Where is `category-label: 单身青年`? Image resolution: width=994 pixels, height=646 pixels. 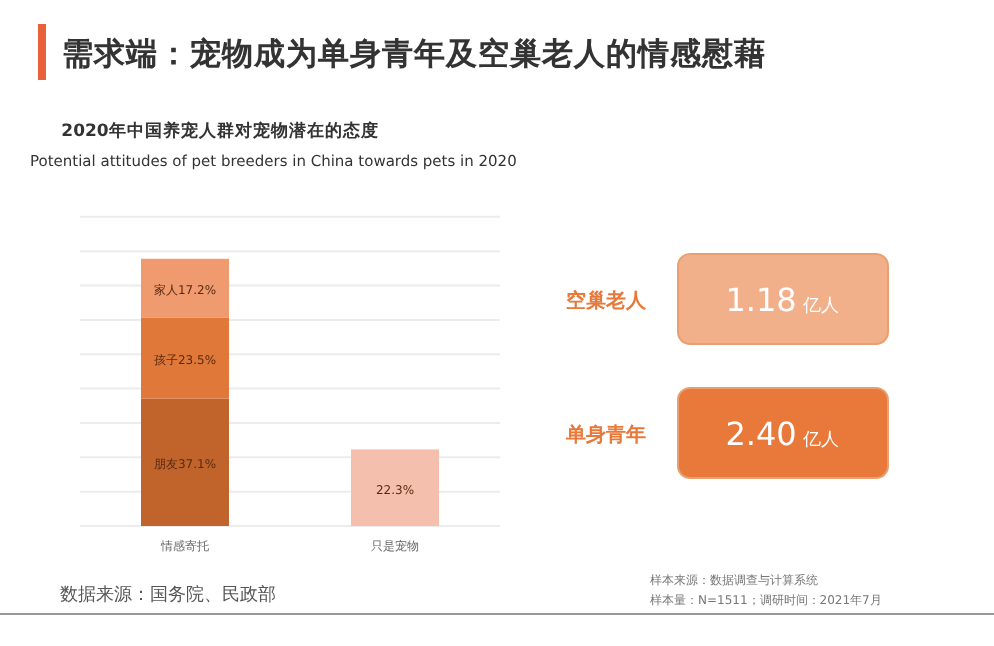 category-label: 单身青年 is located at coordinates (605, 435).